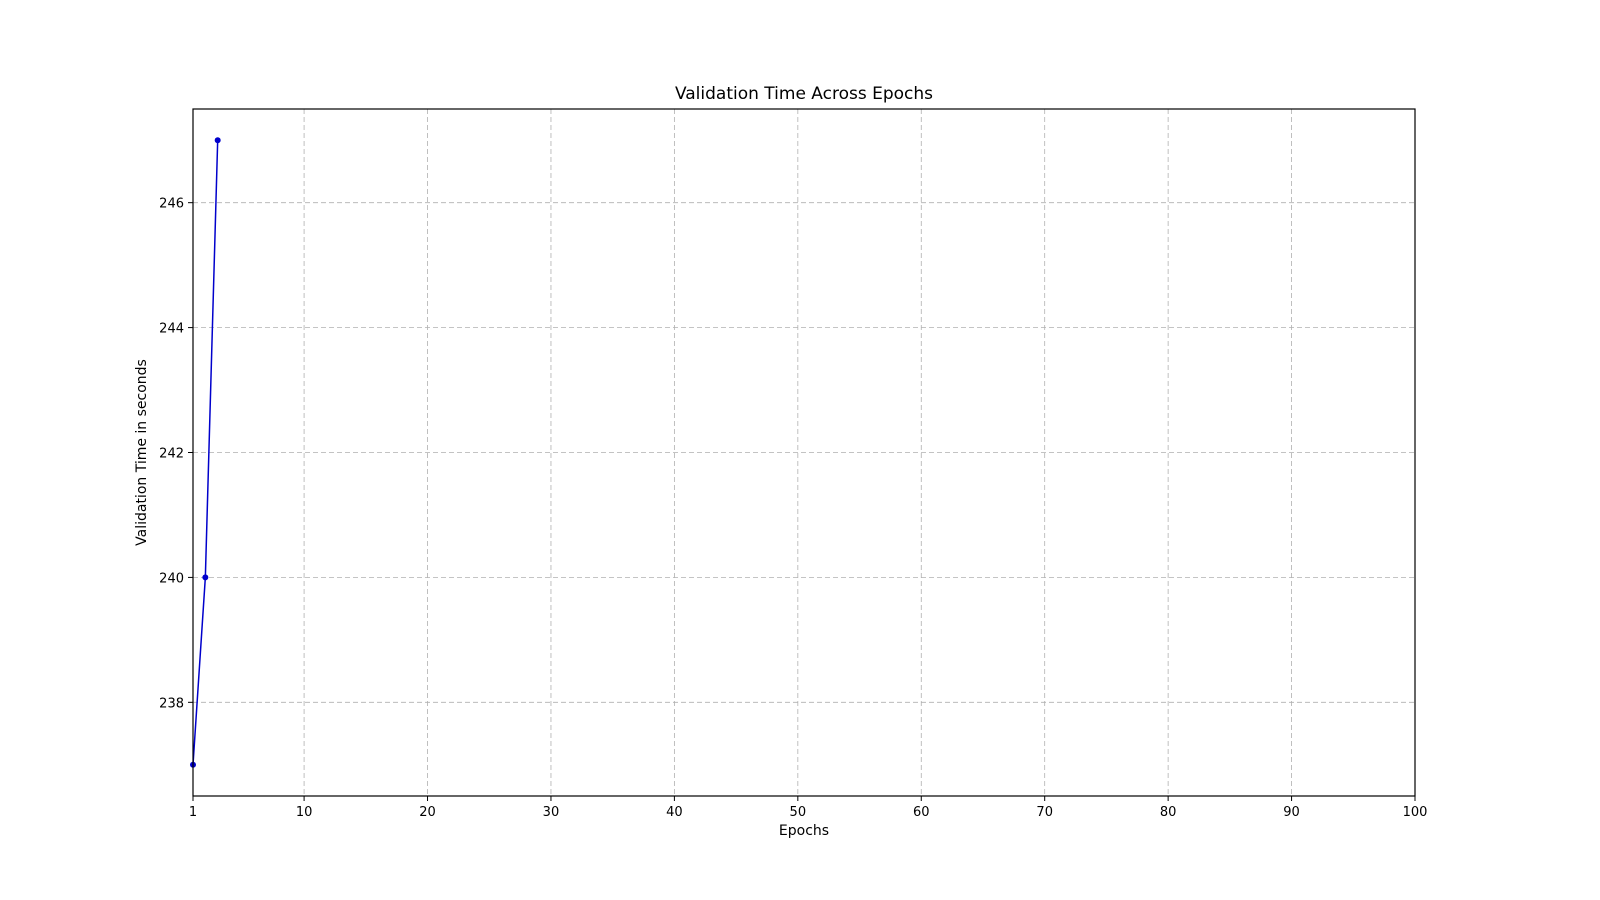 The width and height of the screenshot is (1600, 900). I want to click on x-tick-label: 60, so click(921, 812).